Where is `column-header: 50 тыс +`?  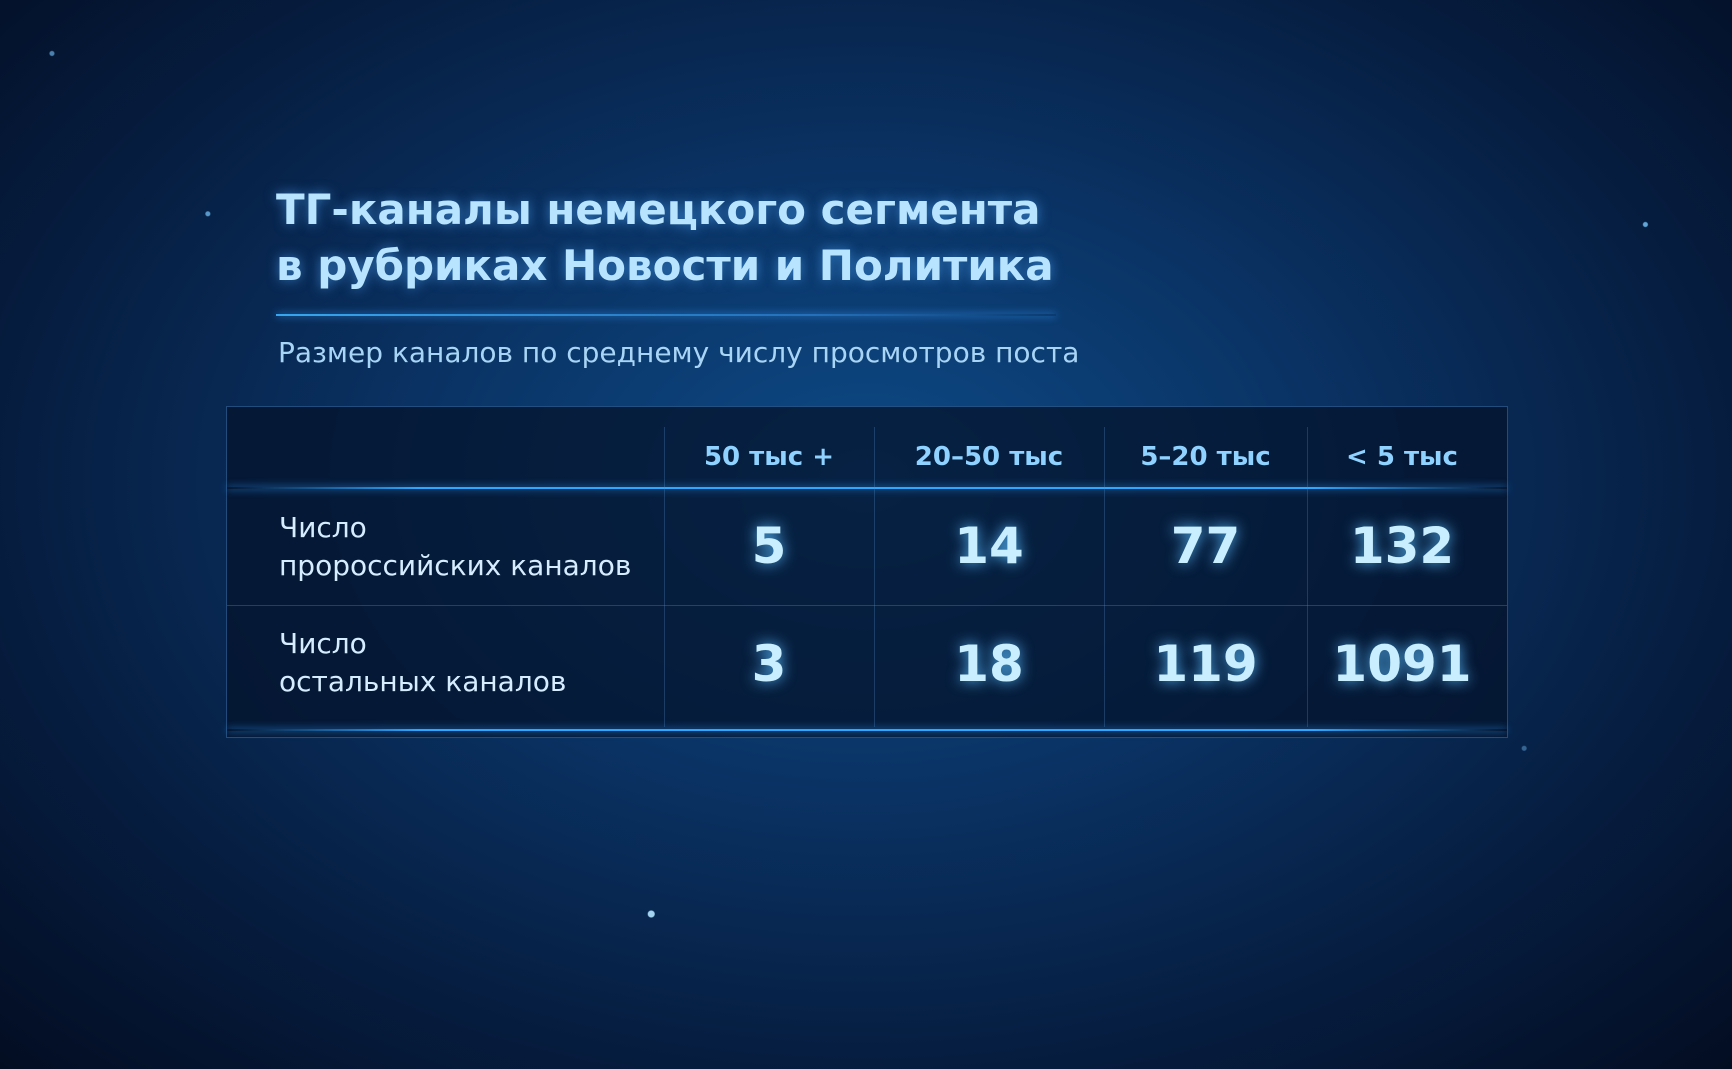 column-header: 50 тыс + is located at coordinates (769, 457).